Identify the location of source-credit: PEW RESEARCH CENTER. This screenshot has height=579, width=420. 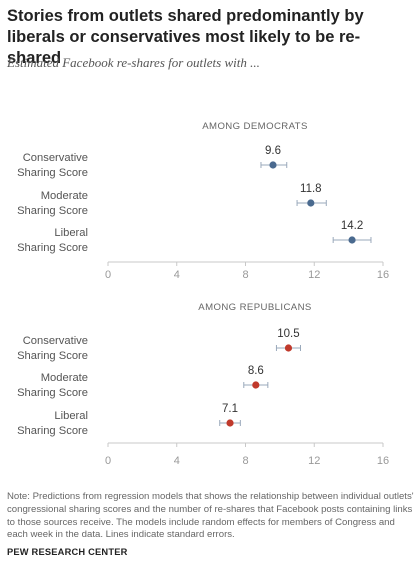
(67, 552).